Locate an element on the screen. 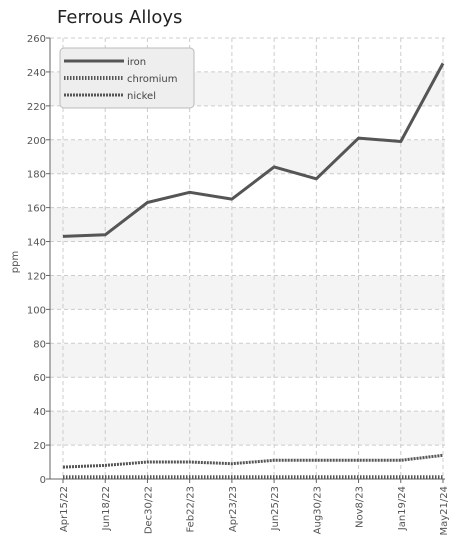  y-tick-label: 100 is located at coordinates (36, 310).